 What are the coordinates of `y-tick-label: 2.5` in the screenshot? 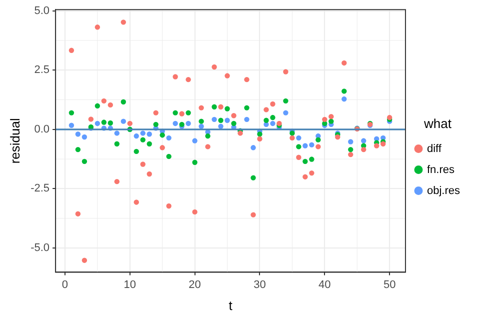 It's located at (42, 70).